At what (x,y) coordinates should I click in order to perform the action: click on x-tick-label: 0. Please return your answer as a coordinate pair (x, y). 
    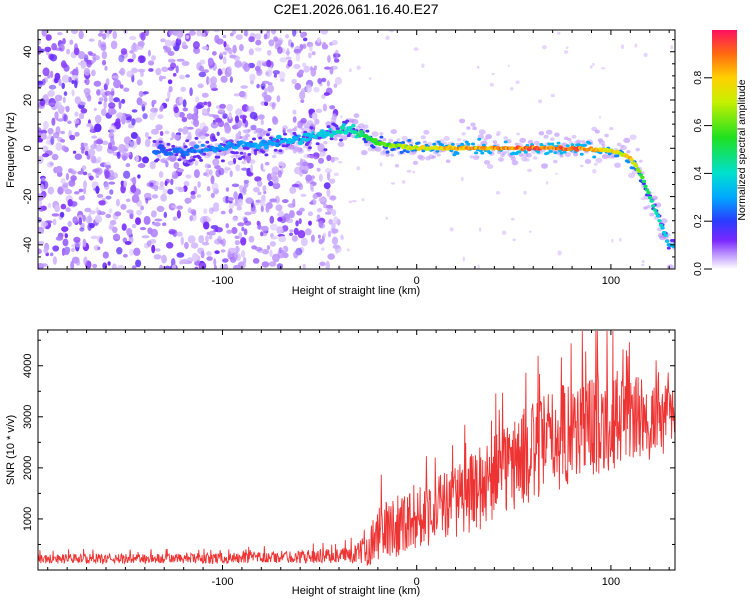
    Looking at the image, I should click on (417, 281).